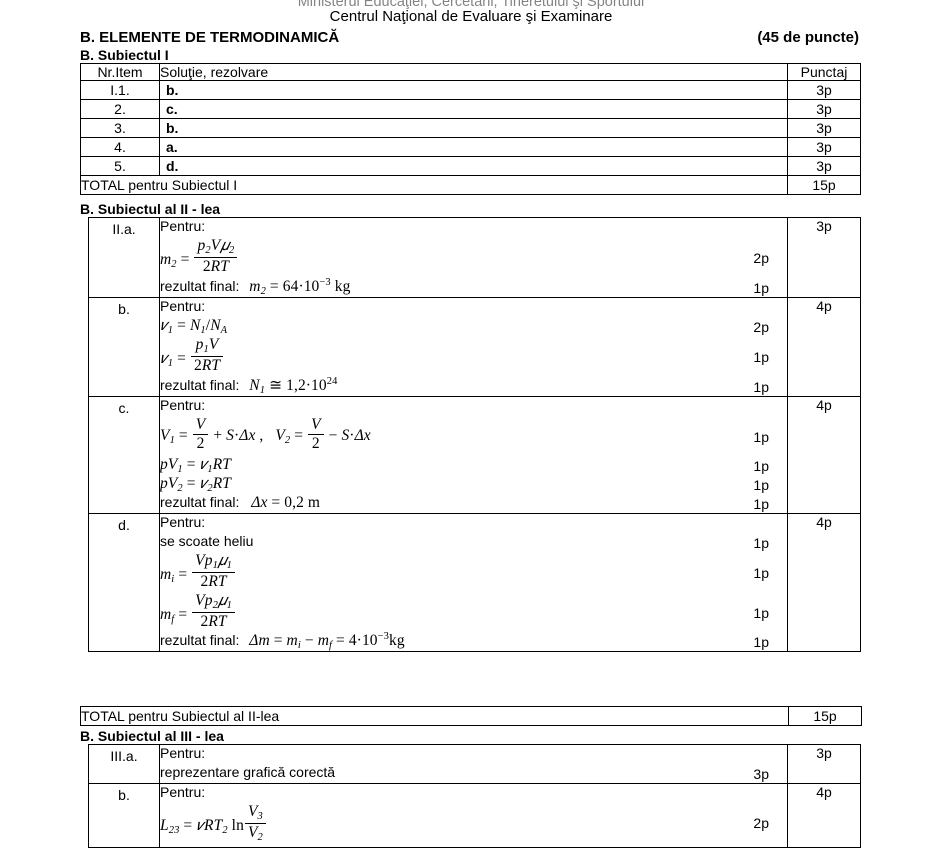 The width and height of the screenshot is (942, 851). What do you see at coordinates (213, 823) in the screenshot?
I see `formula-l23: L23 = 𝜈RT2 ln V3 V2` at bounding box center [213, 823].